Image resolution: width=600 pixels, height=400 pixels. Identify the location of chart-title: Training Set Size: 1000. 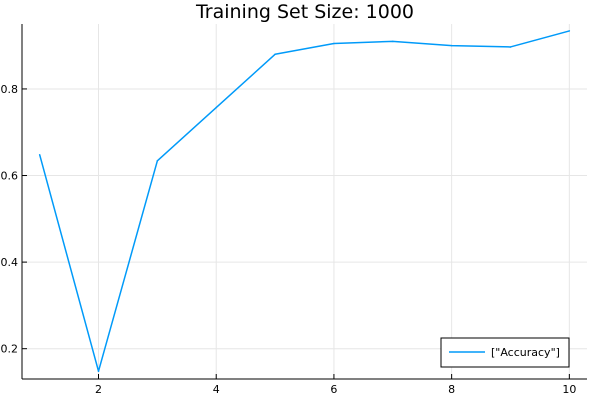
(304, 12).